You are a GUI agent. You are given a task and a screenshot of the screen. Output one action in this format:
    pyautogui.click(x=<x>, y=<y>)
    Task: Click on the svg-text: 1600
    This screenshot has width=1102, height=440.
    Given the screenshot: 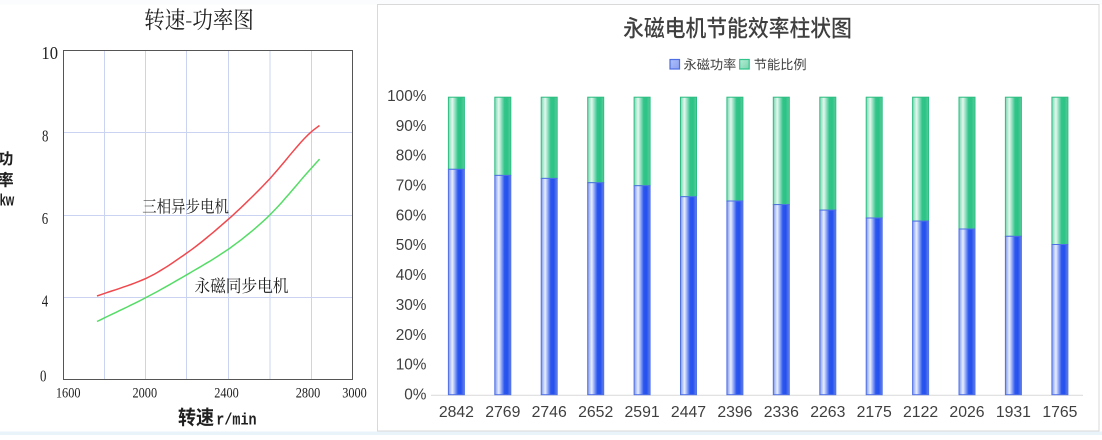 What is the action you would take?
    pyautogui.click(x=68, y=392)
    